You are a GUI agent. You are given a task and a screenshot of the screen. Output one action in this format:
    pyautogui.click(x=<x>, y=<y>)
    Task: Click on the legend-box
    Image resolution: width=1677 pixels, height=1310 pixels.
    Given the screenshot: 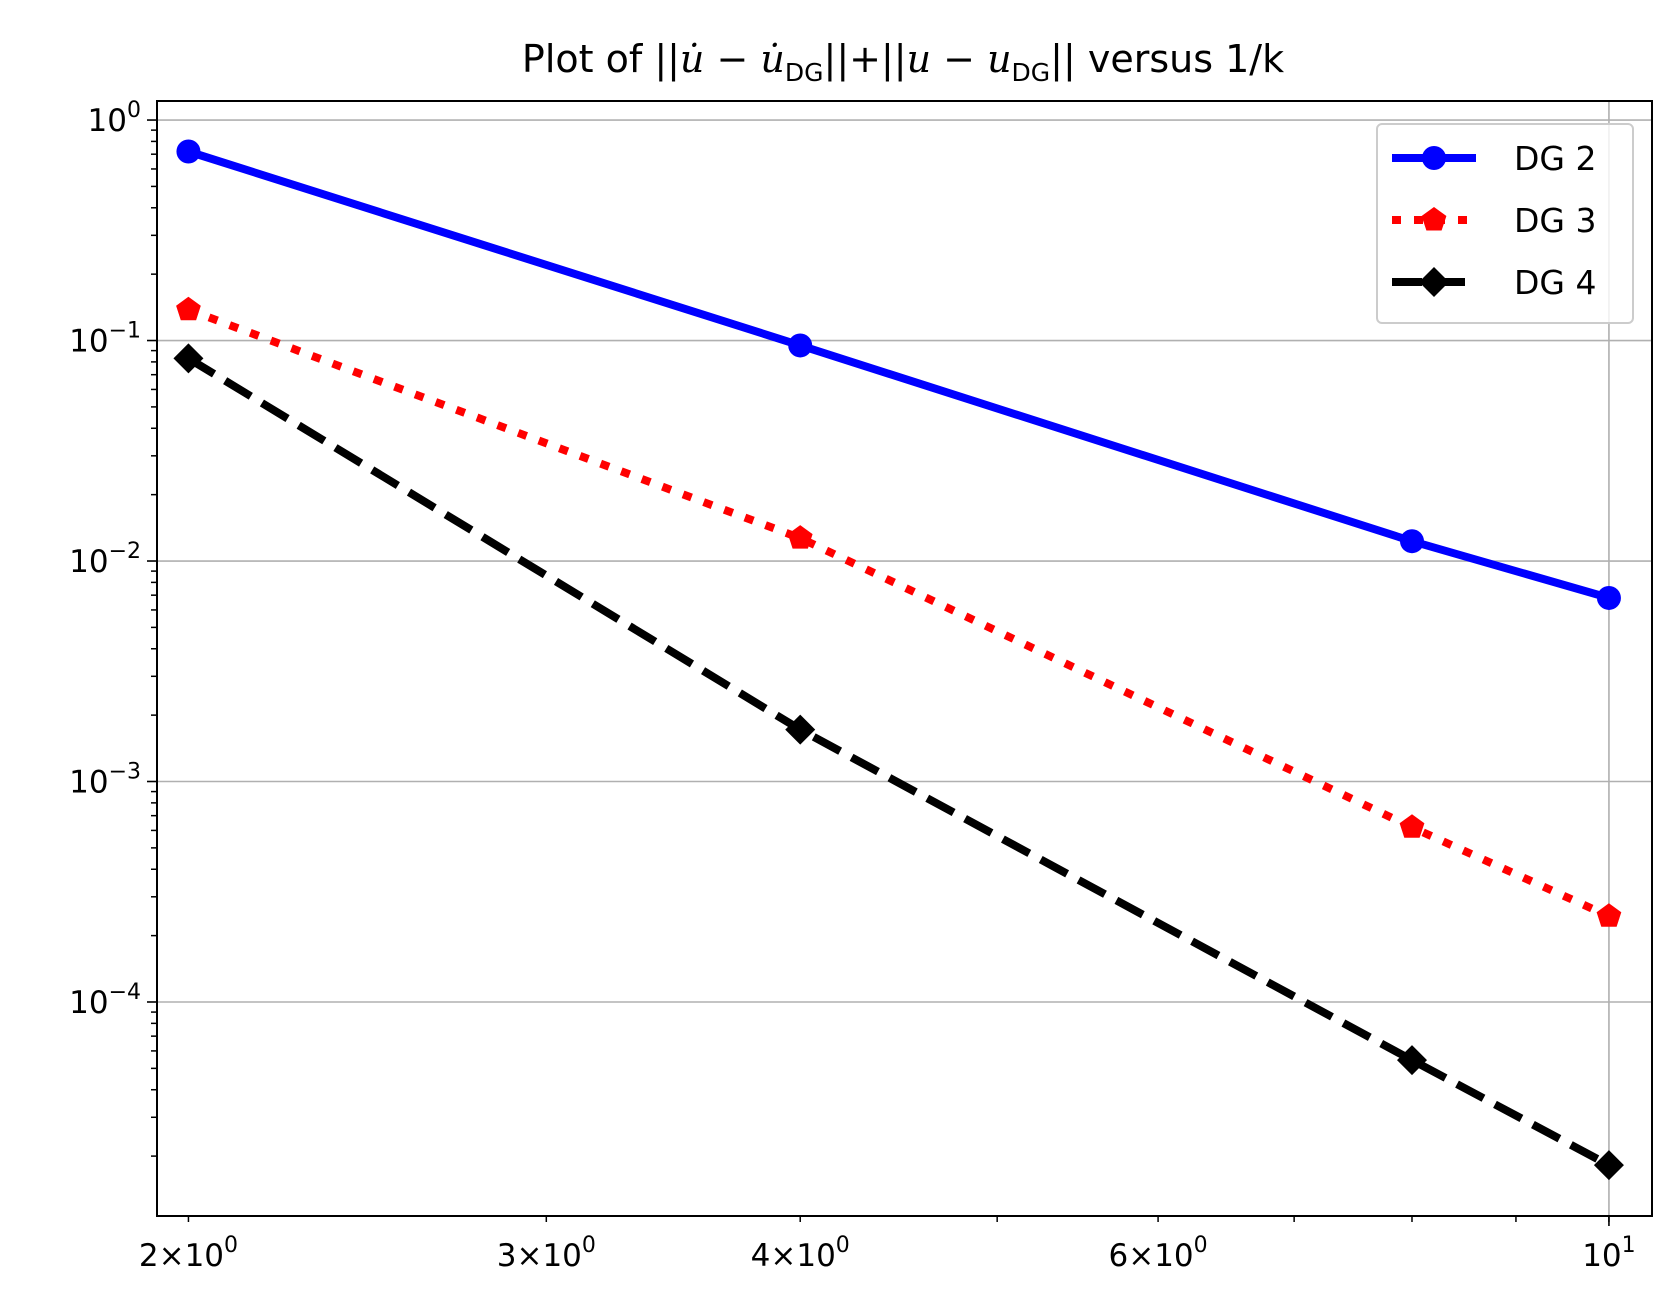 What is the action you would take?
    pyautogui.click(x=1505, y=223)
    